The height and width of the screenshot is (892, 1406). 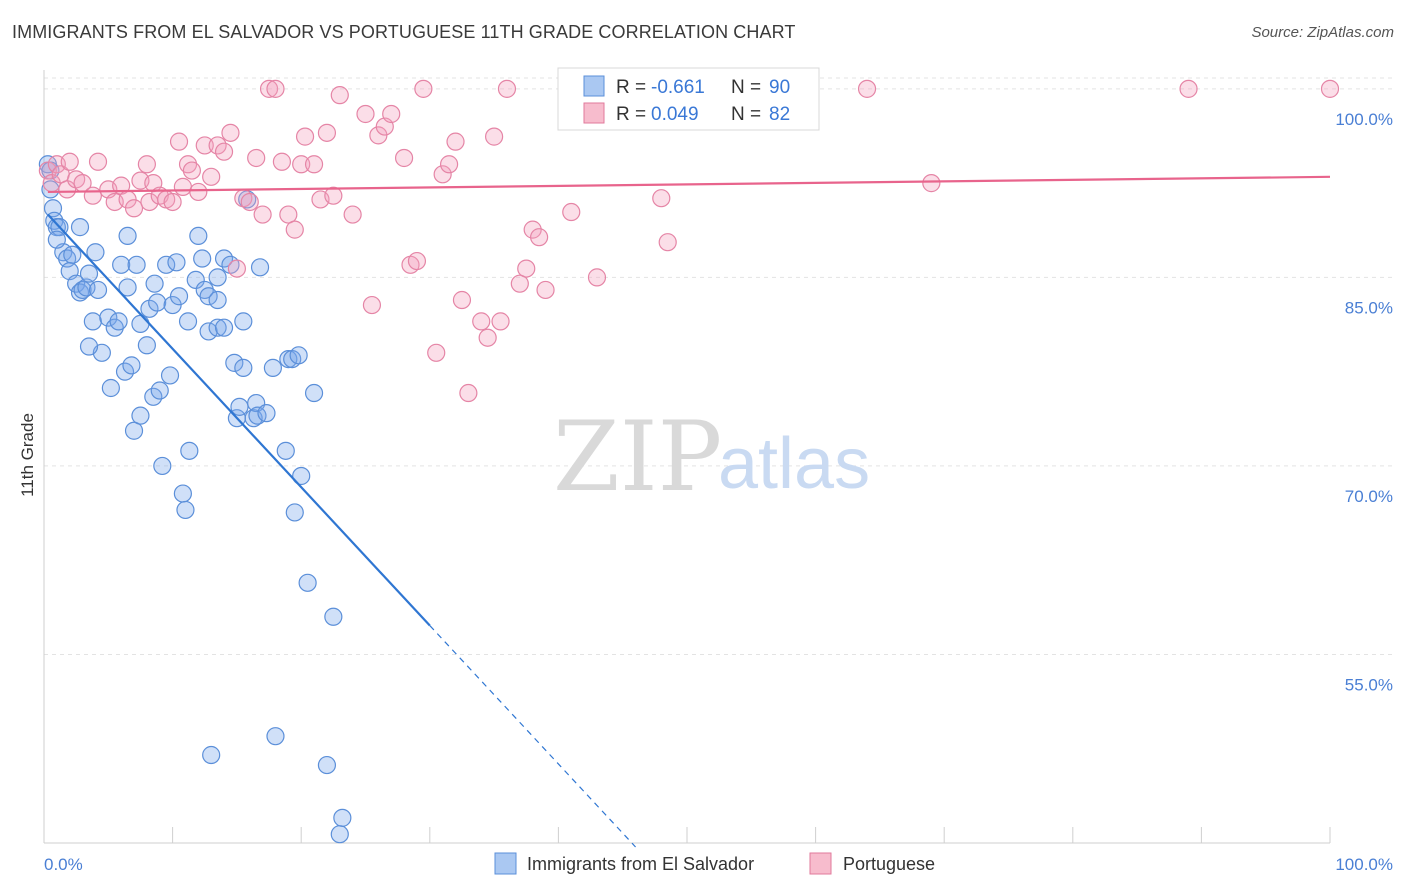 What do you see at coordinates (746, 87) in the screenshot?
I see `legend-n-label: N =` at bounding box center [746, 87].